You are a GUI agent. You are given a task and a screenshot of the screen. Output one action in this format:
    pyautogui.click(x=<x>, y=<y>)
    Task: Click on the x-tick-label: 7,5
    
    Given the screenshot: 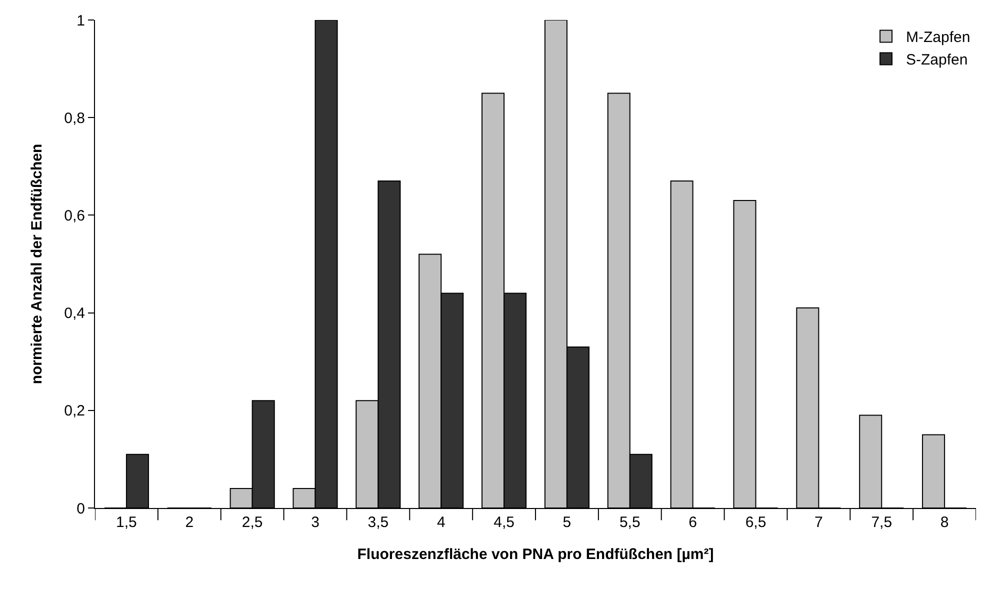 What is the action you would take?
    pyautogui.click(x=881, y=522)
    